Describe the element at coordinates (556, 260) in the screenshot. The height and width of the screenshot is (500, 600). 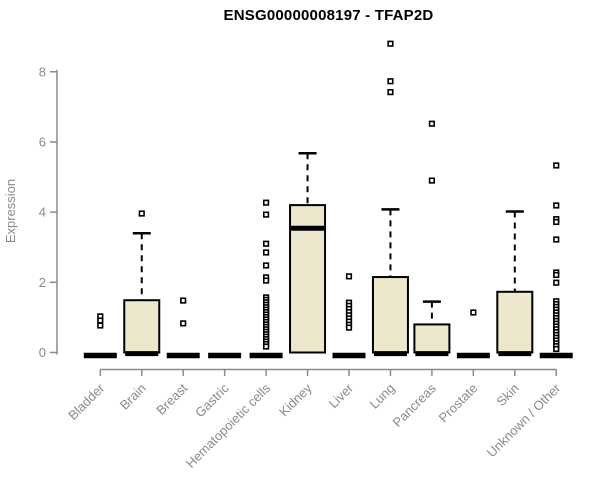
I see `boxplot-unknown-other` at that location.